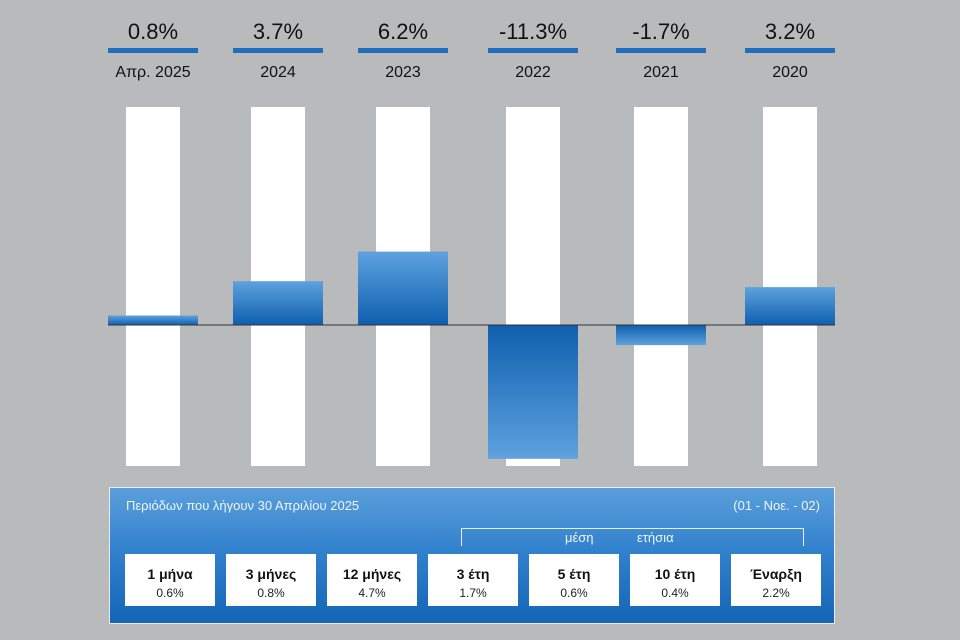 The height and width of the screenshot is (640, 960). Describe the element at coordinates (153, 31) in the screenshot. I see `data-label: 0.8%` at that location.